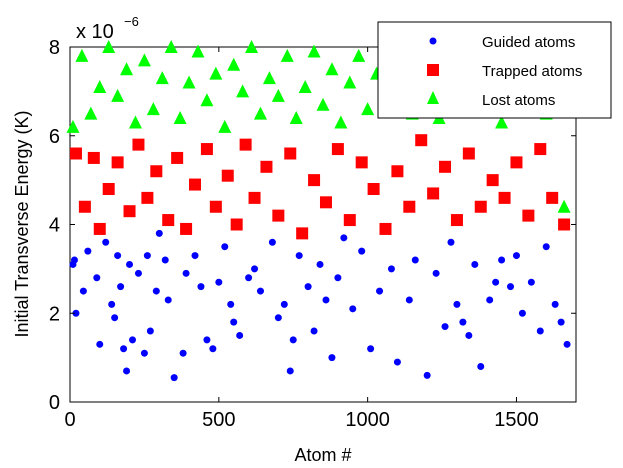 The image size is (623, 468). What do you see at coordinates (22, 223) in the screenshot?
I see `y-axis-label: Initial Transverse Energy (K)` at bounding box center [22, 223].